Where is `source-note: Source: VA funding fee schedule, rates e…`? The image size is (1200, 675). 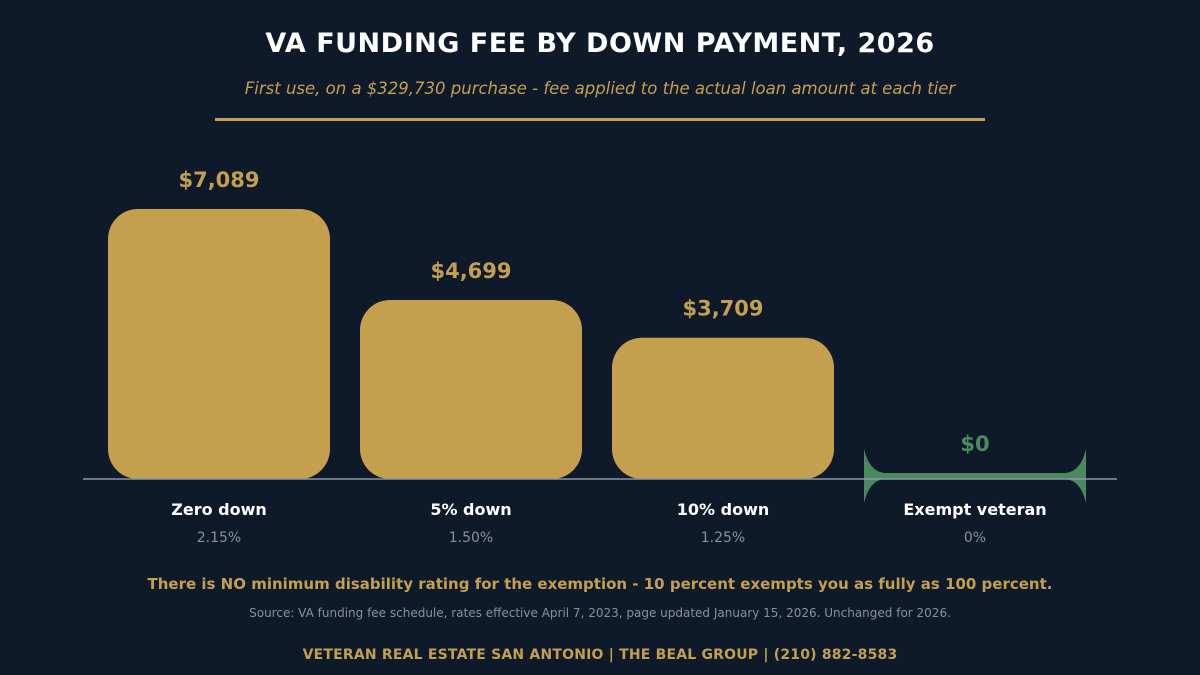 source-note: Source: VA funding fee schedule, rates e… is located at coordinates (600, 613).